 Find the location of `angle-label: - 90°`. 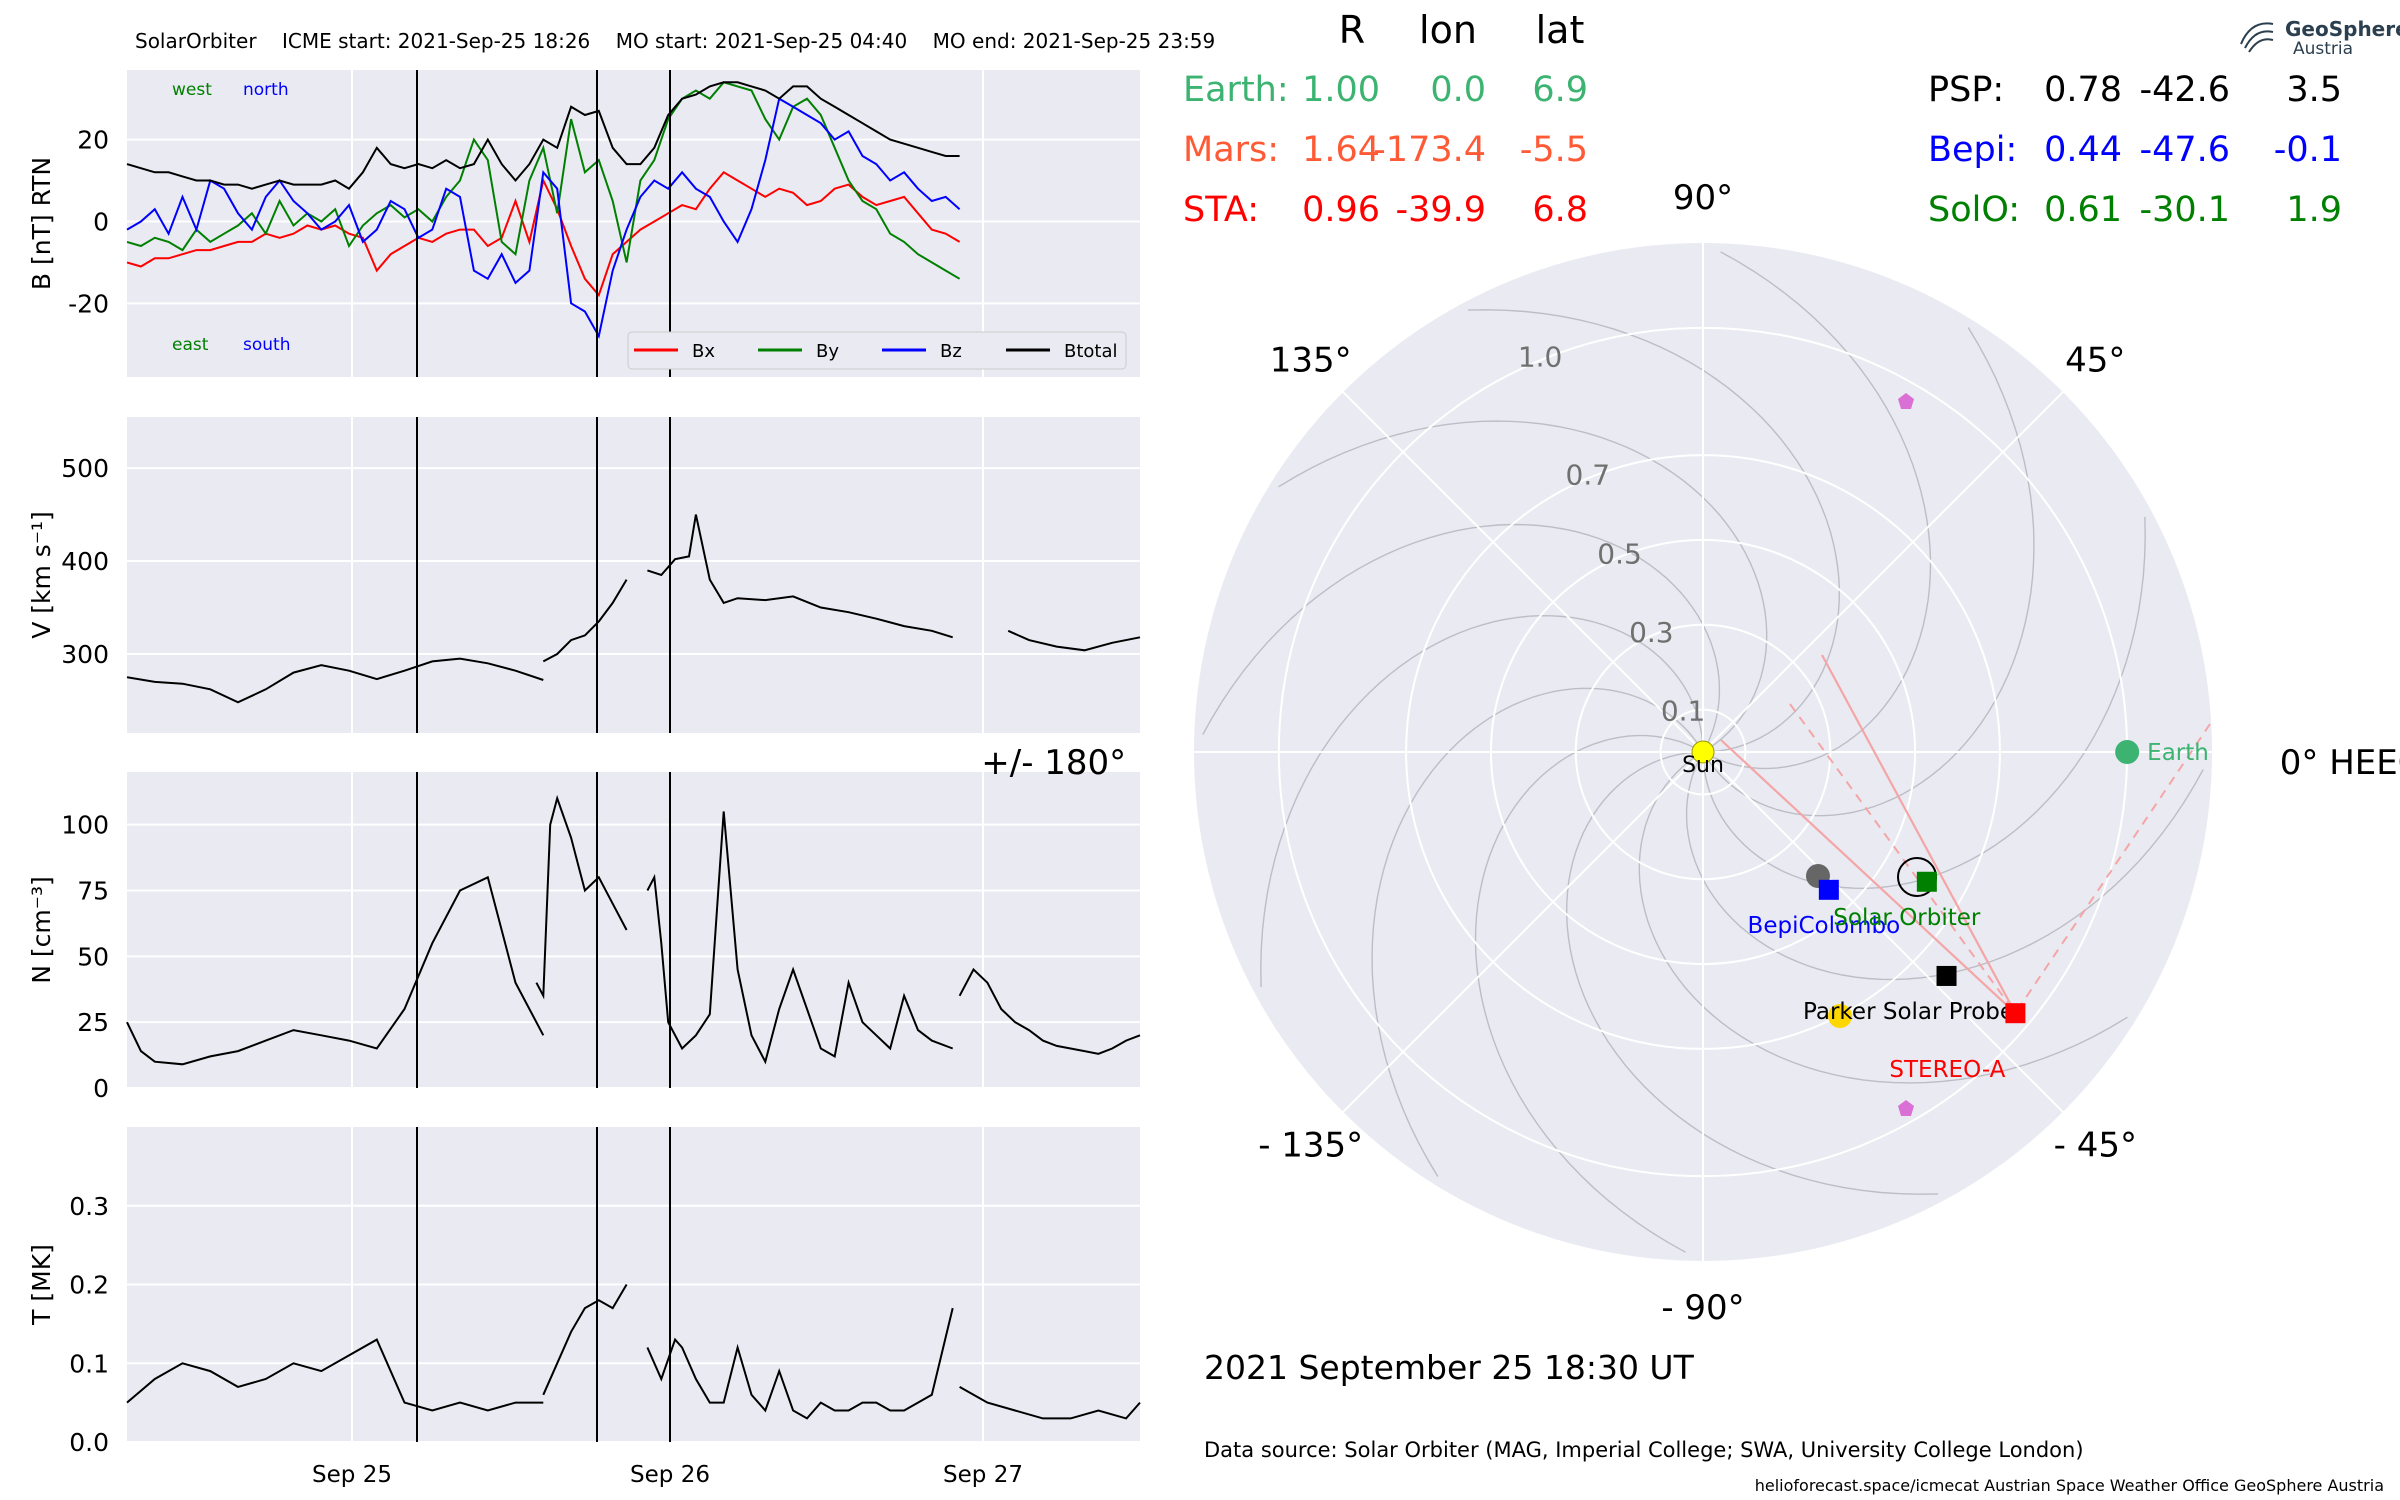

angle-label: - 90° is located at coordinates (1702, 1308).